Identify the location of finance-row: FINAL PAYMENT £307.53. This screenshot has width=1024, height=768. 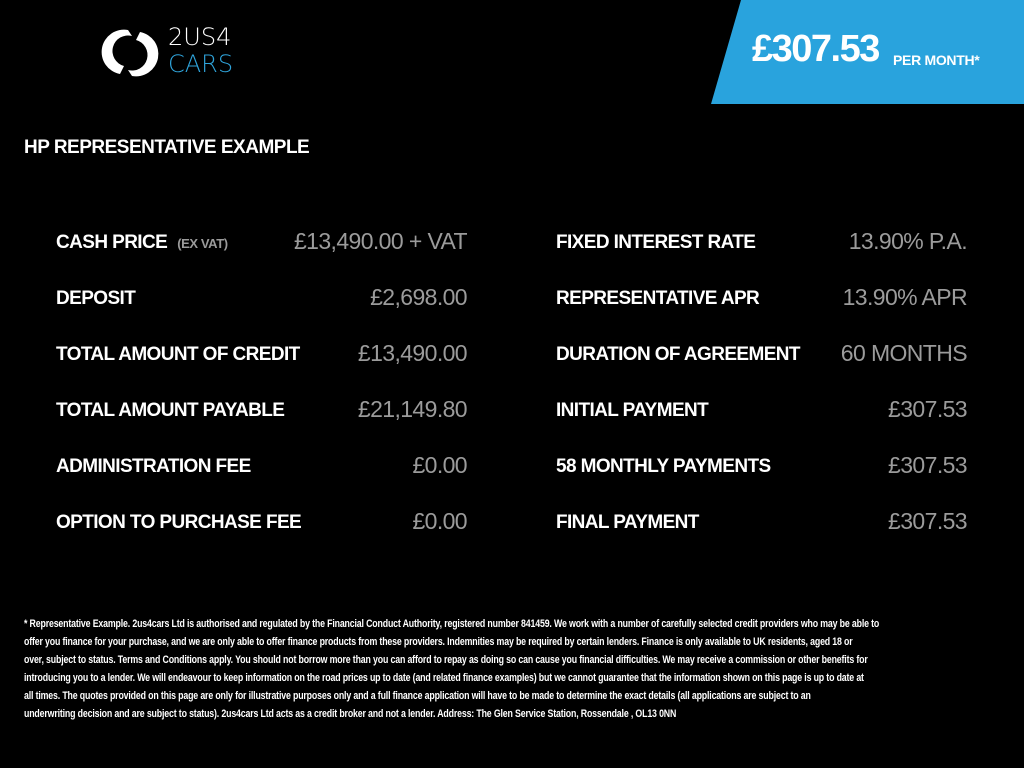
(762, 523).